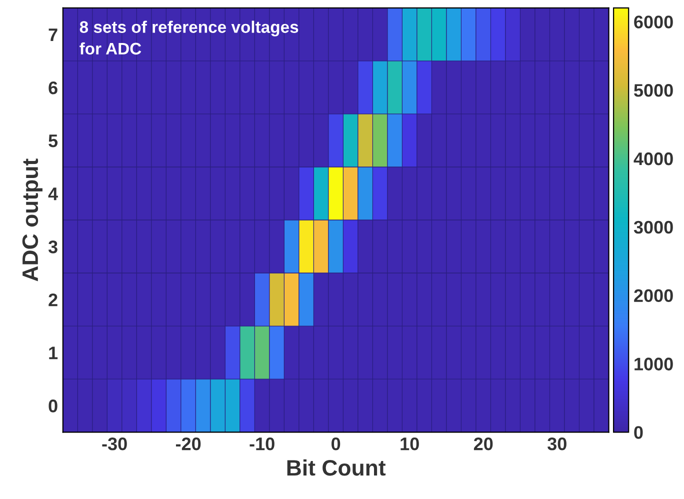  I want to click on color-bar-label: 3000, so click(653, 227).